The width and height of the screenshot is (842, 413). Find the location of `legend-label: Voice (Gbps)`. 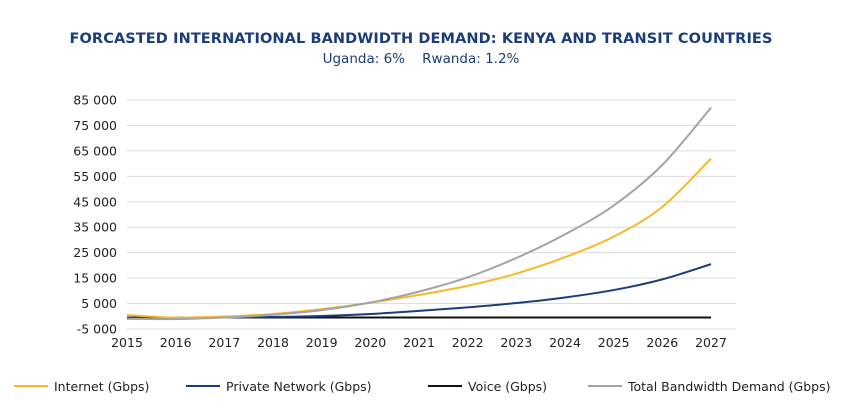

legend-label: Voice (Gbps) is located at coordinates (508, 386).